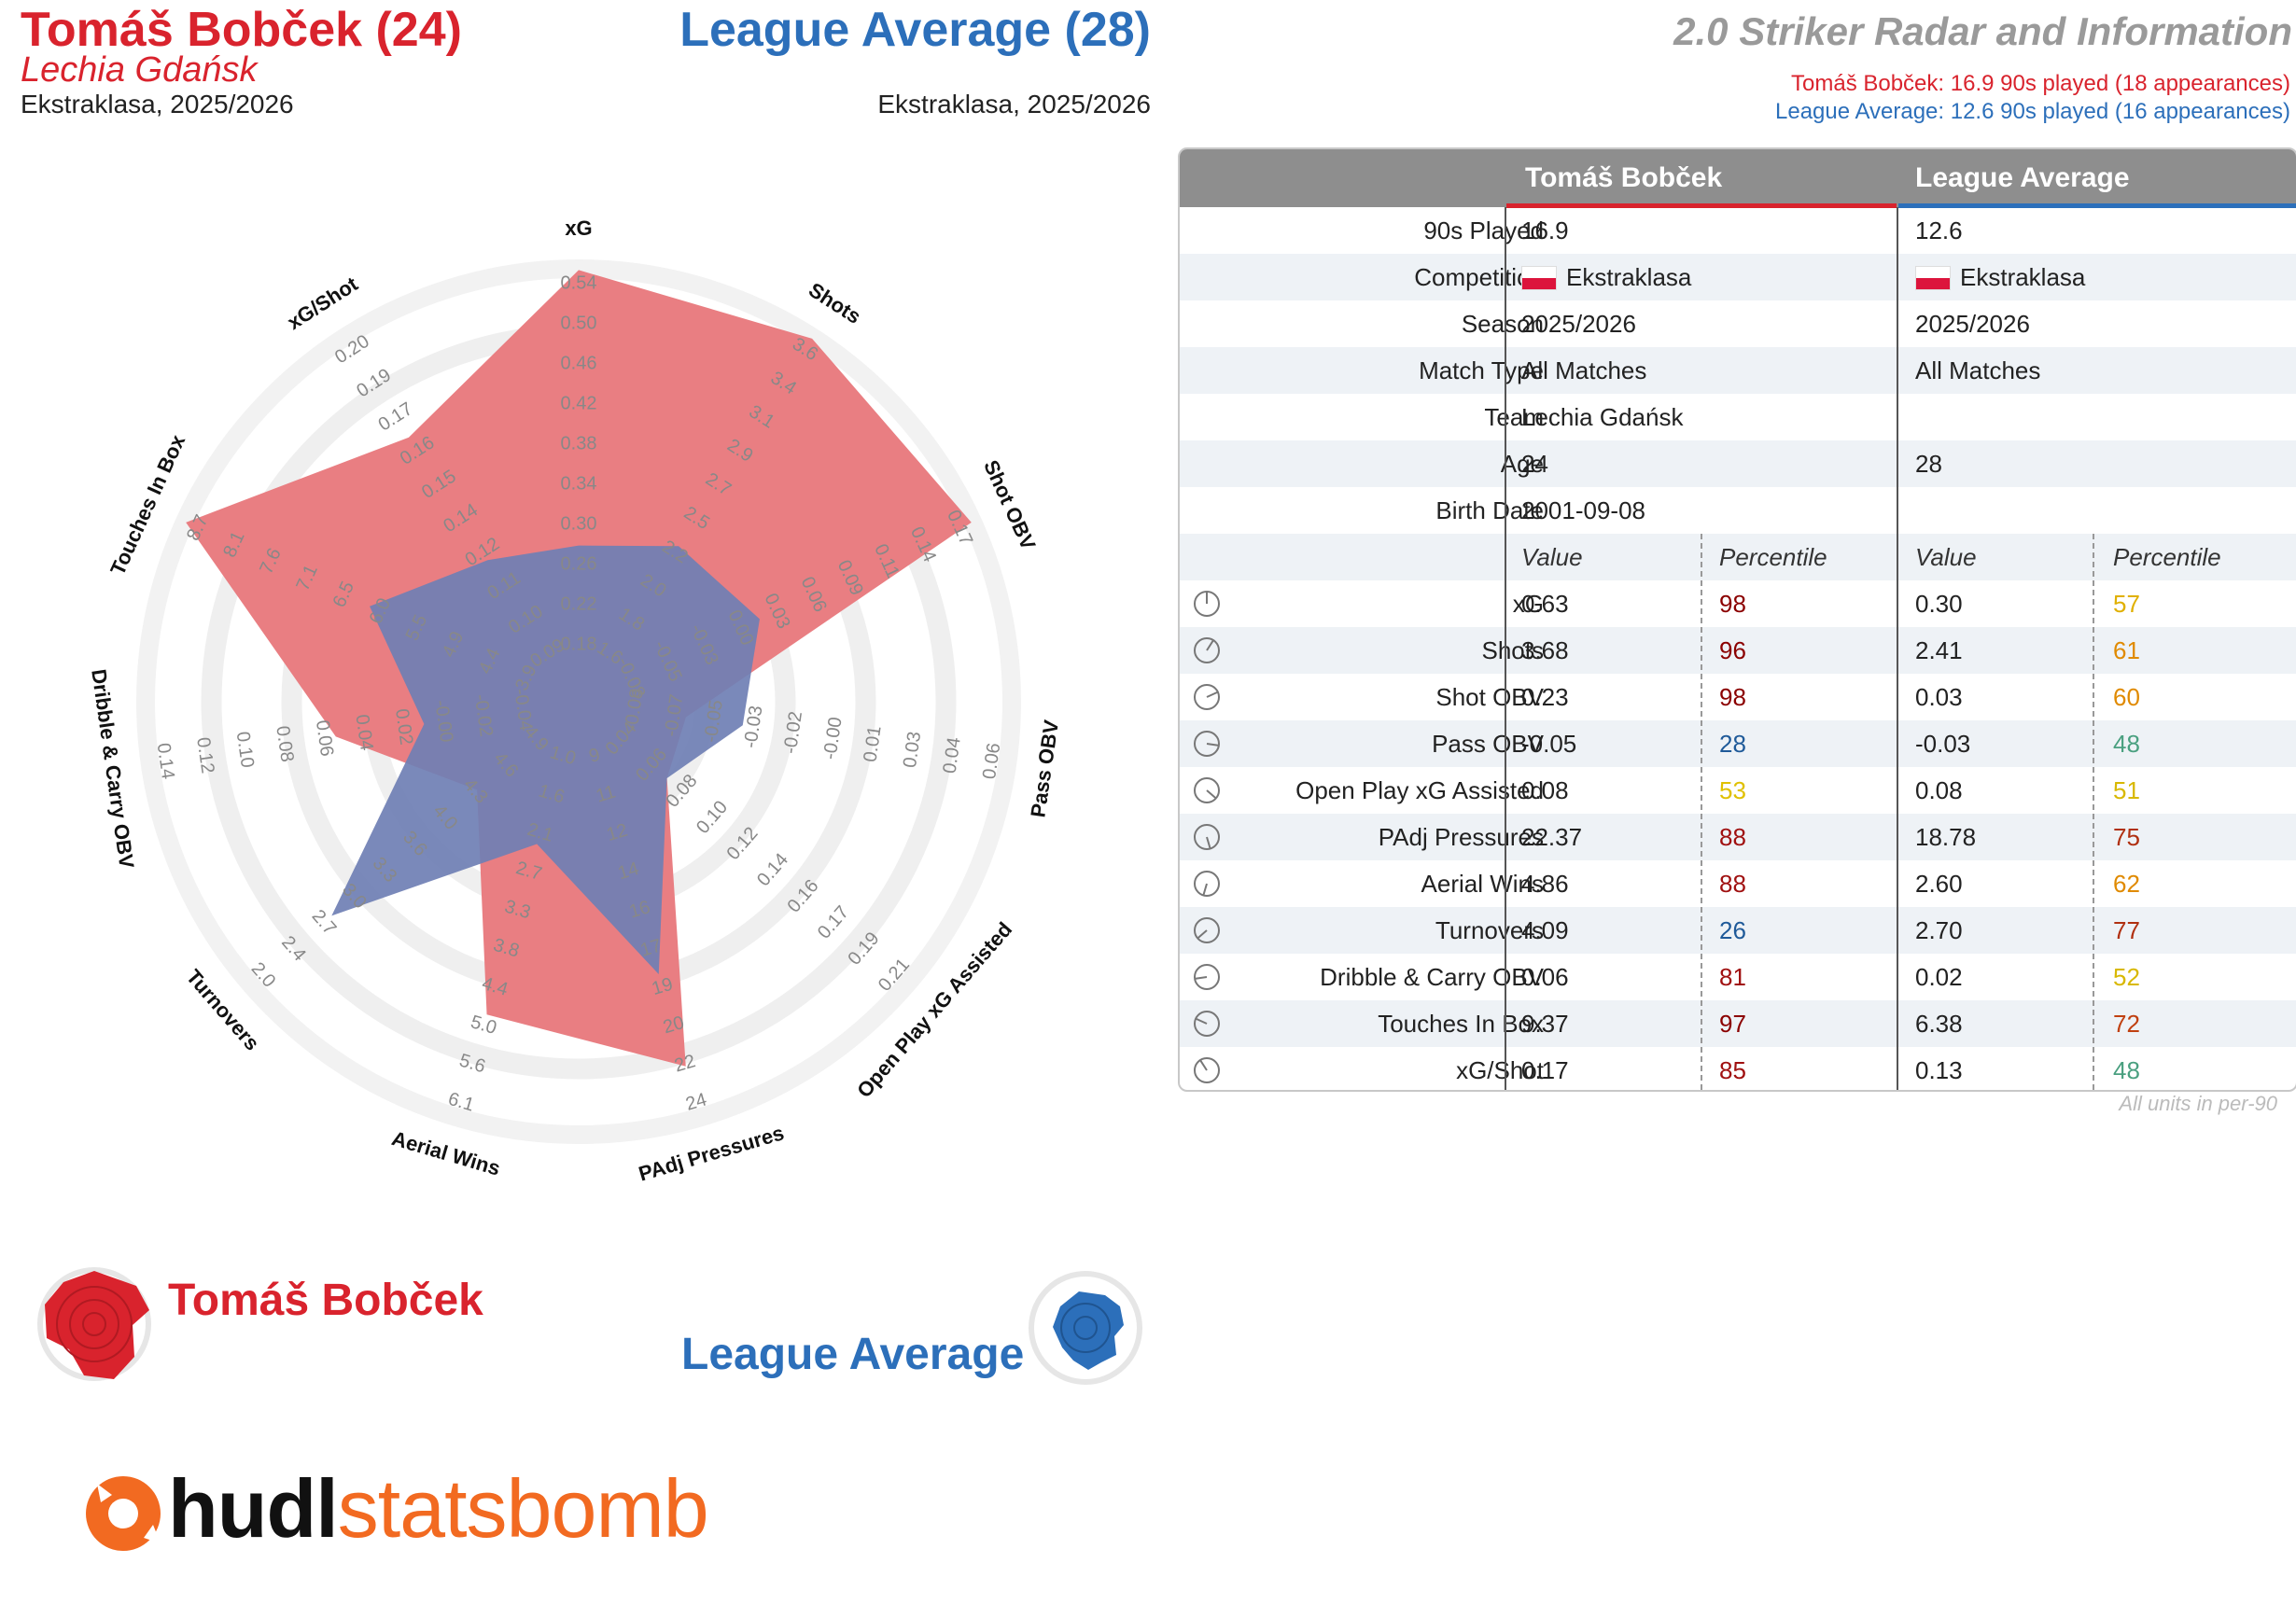 This screenshot has width=2296, height=1605. What do you see at coordinates (853, 1354) in the screenshot?
I see `average-legend-label: League Average` at bounding box center [853, 1354].